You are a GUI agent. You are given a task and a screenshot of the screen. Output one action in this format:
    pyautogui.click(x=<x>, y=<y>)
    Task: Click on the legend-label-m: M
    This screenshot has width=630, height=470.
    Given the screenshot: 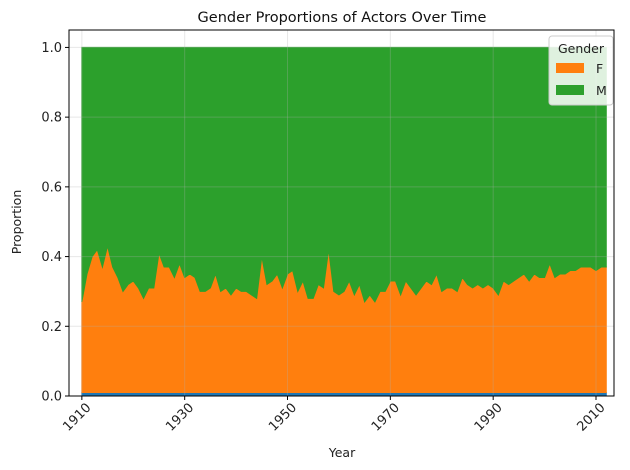 What is the action you would take?
    pyautogui.click(x=601, y=90)
    